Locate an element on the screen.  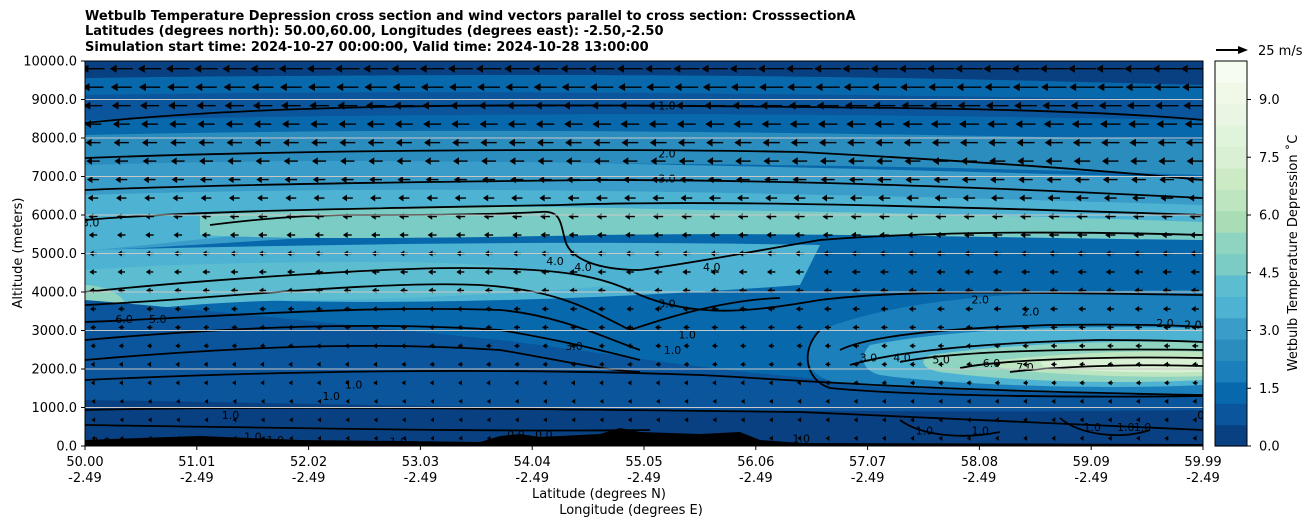
contour-label: 3.0 is located at coordinates (667, 304).